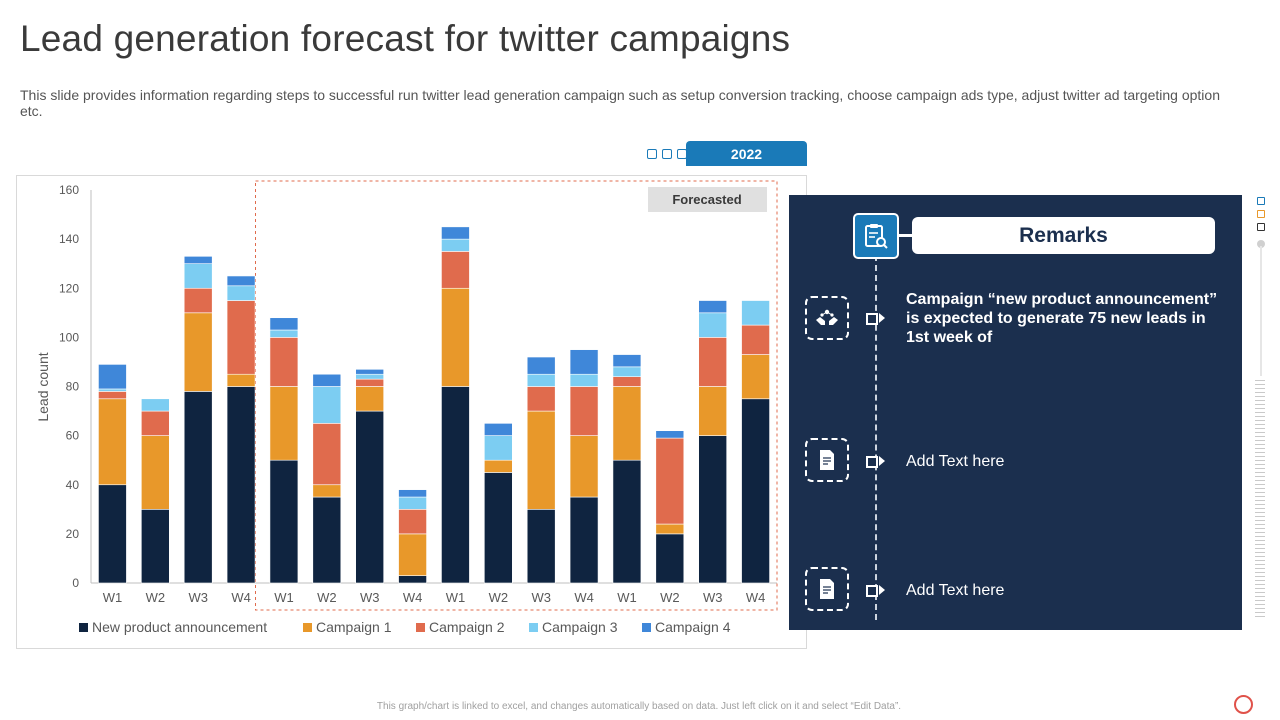  What do you see at coordinates (69, 288) in the screenshot?
I see `y-tick-label: 120` at bounding box center [69, 288].